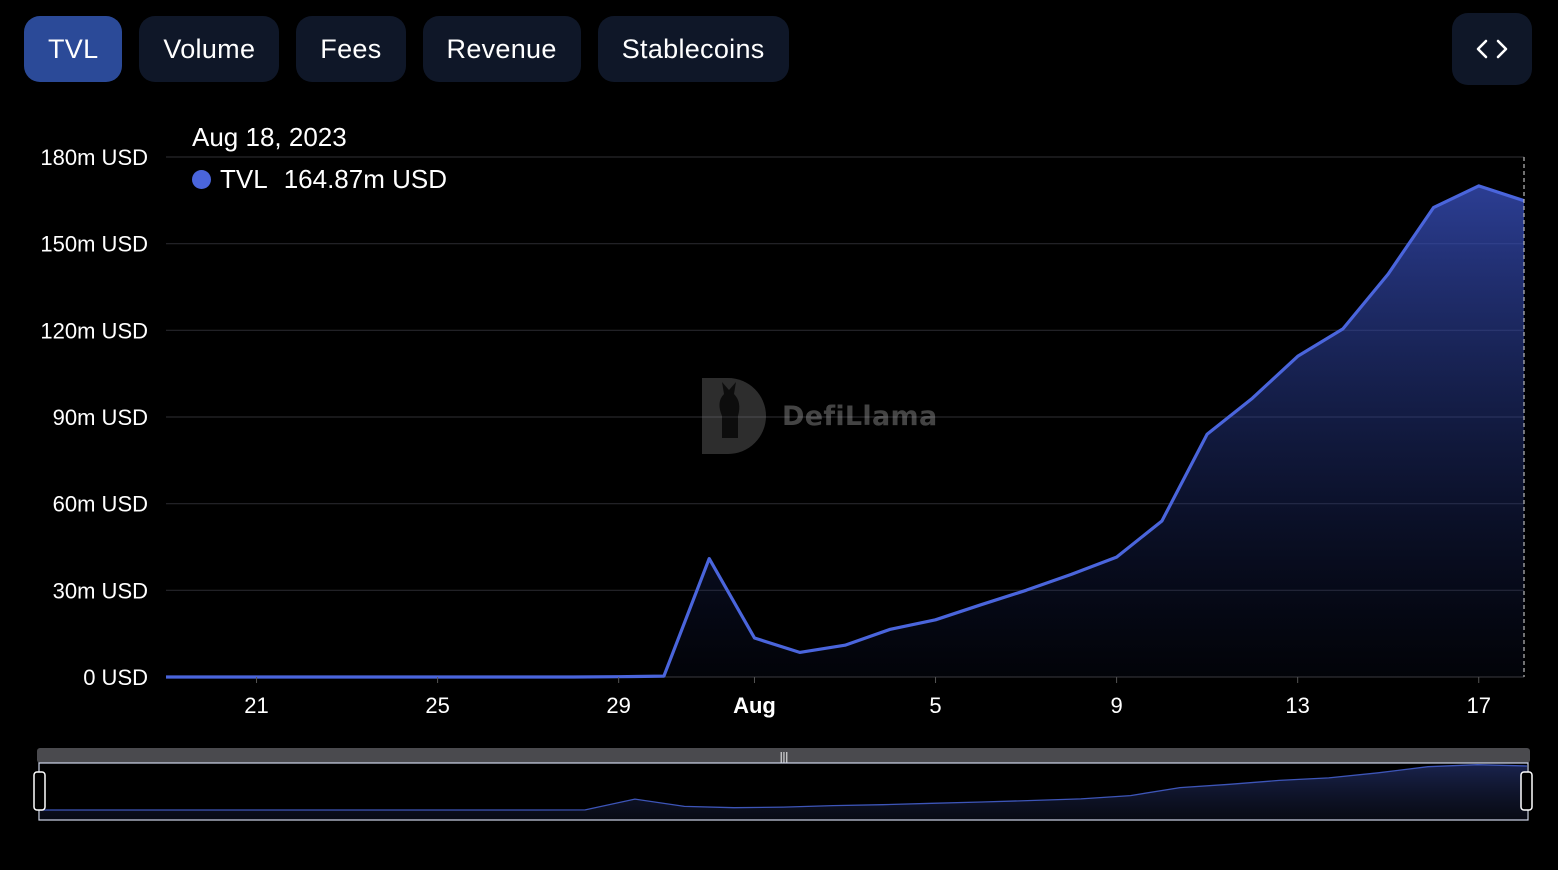 This screenshot has width=1558, height=870. Describe the element at coordinates (618, 705) in the screenshot. I see `x-tick-label: 29` at that location.